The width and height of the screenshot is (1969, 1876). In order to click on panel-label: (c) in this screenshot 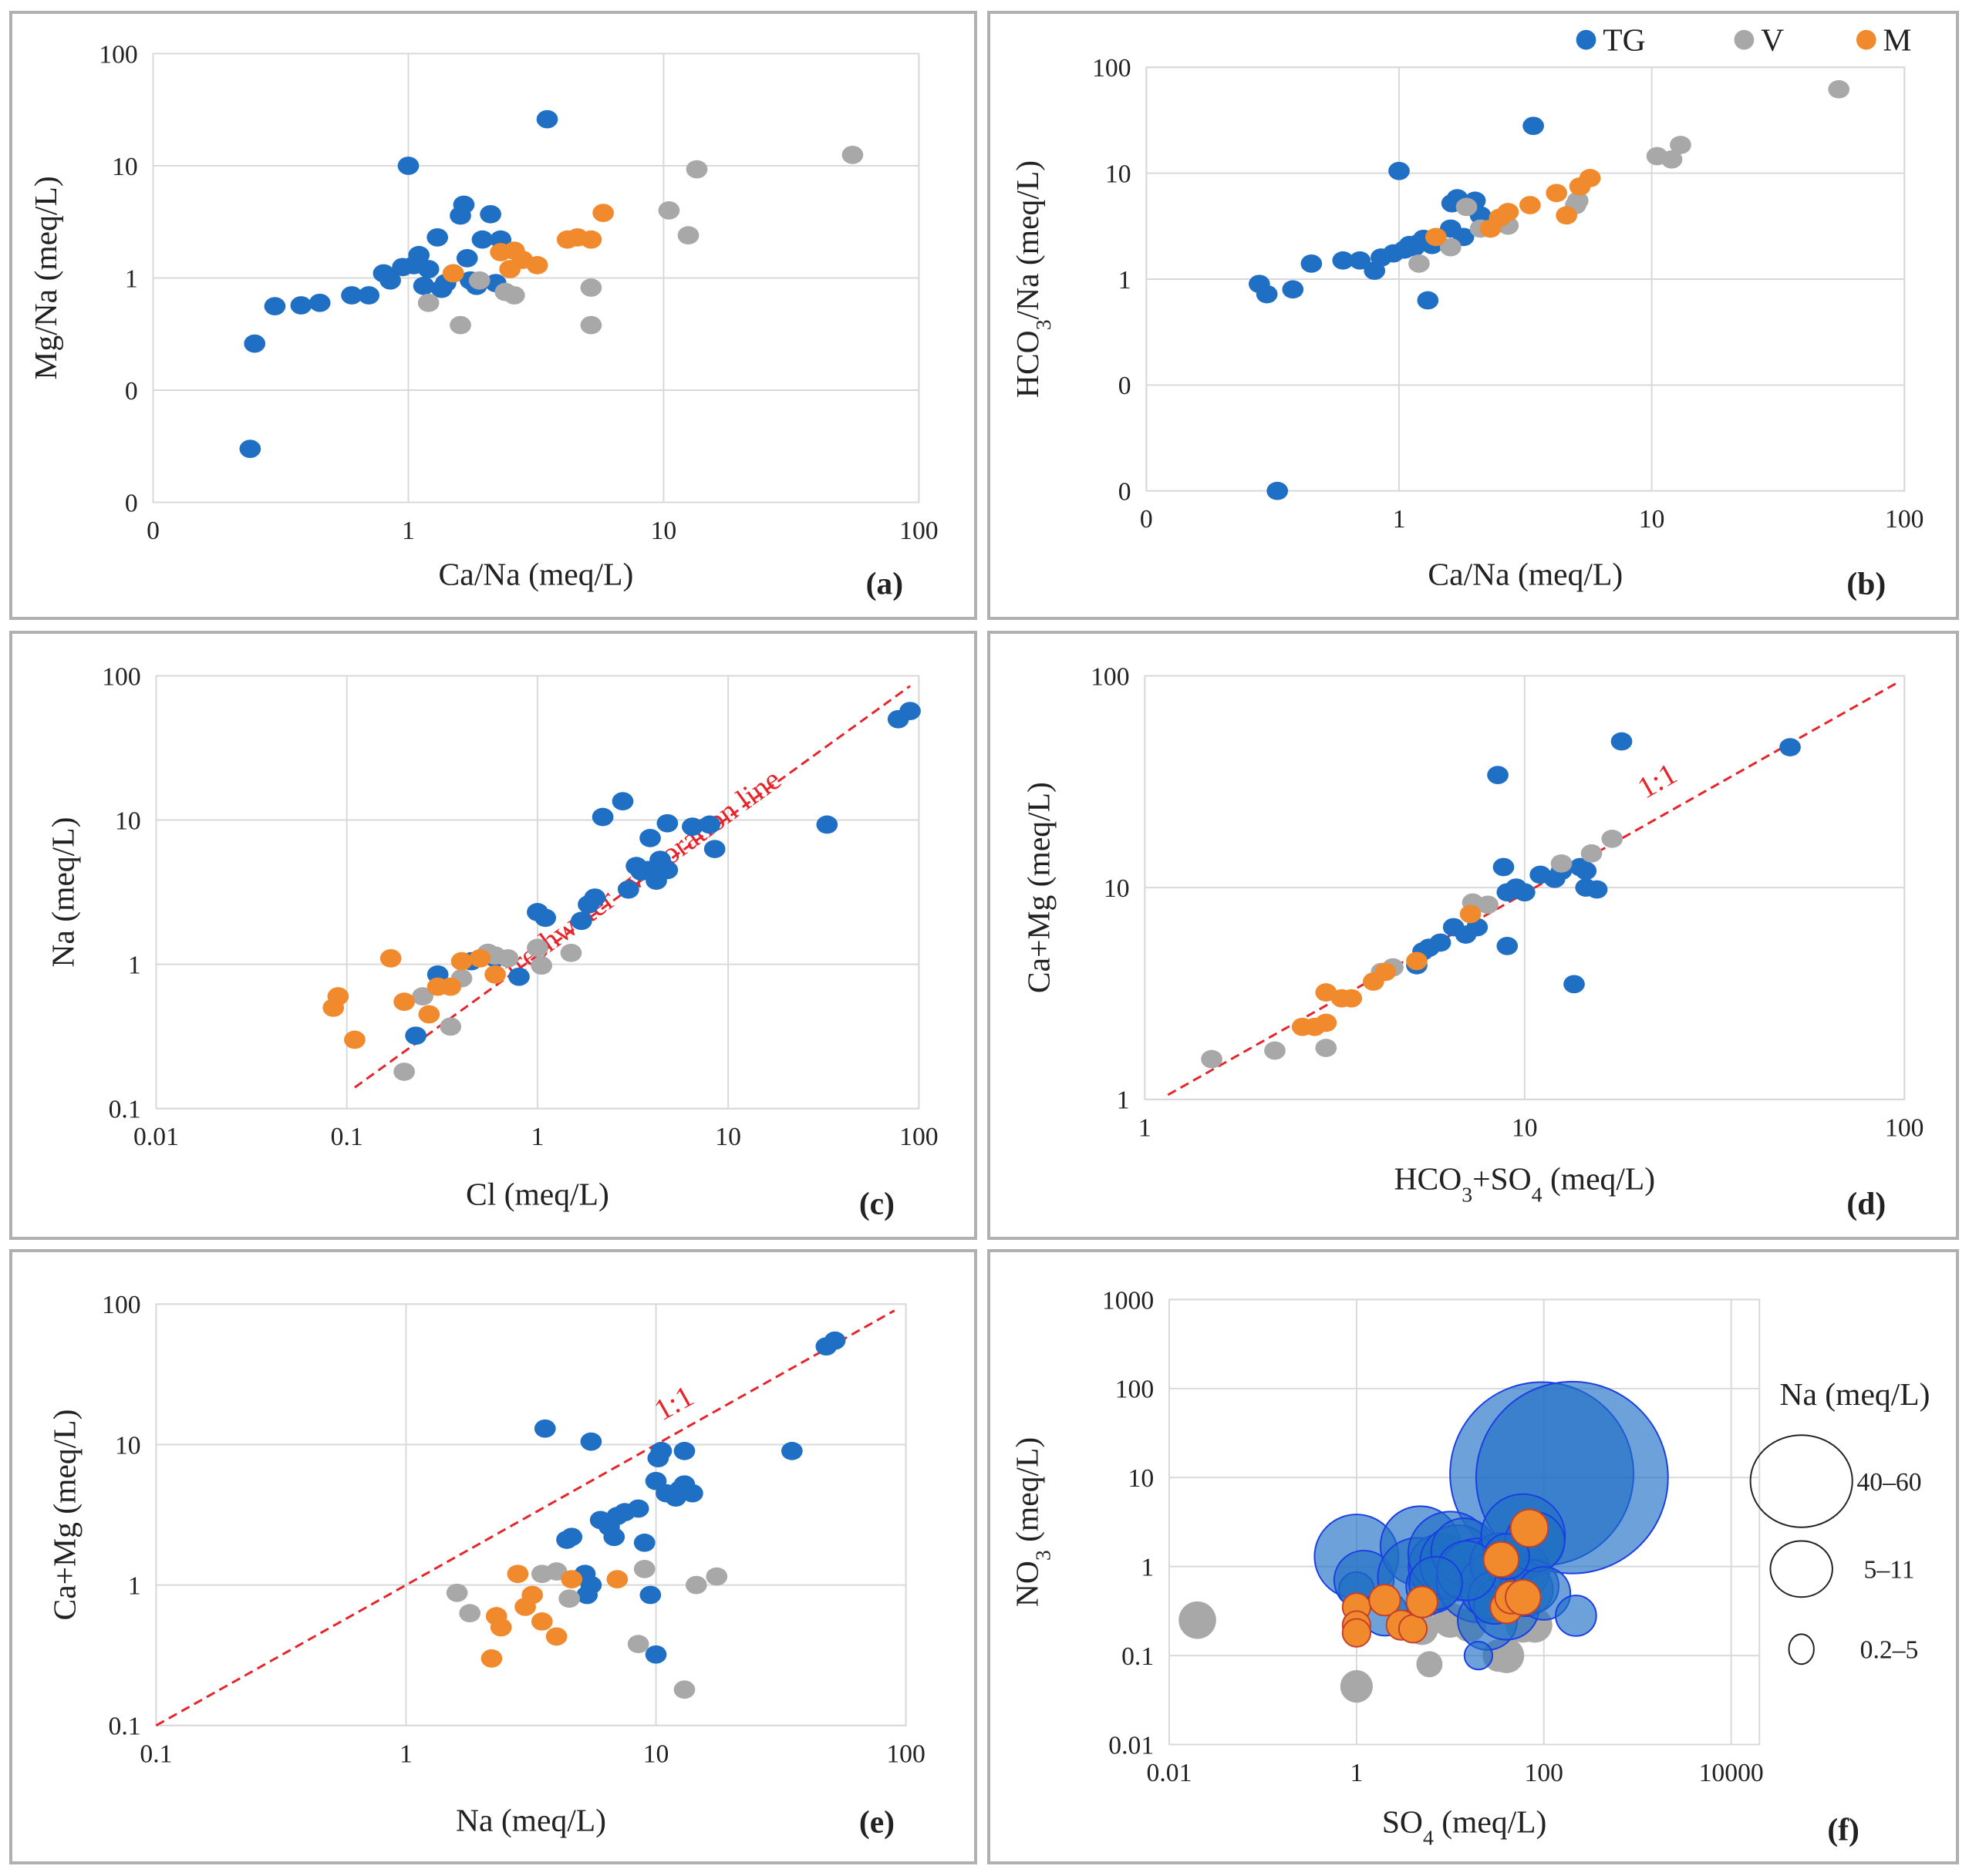, I will do `click(877, 1203)`.